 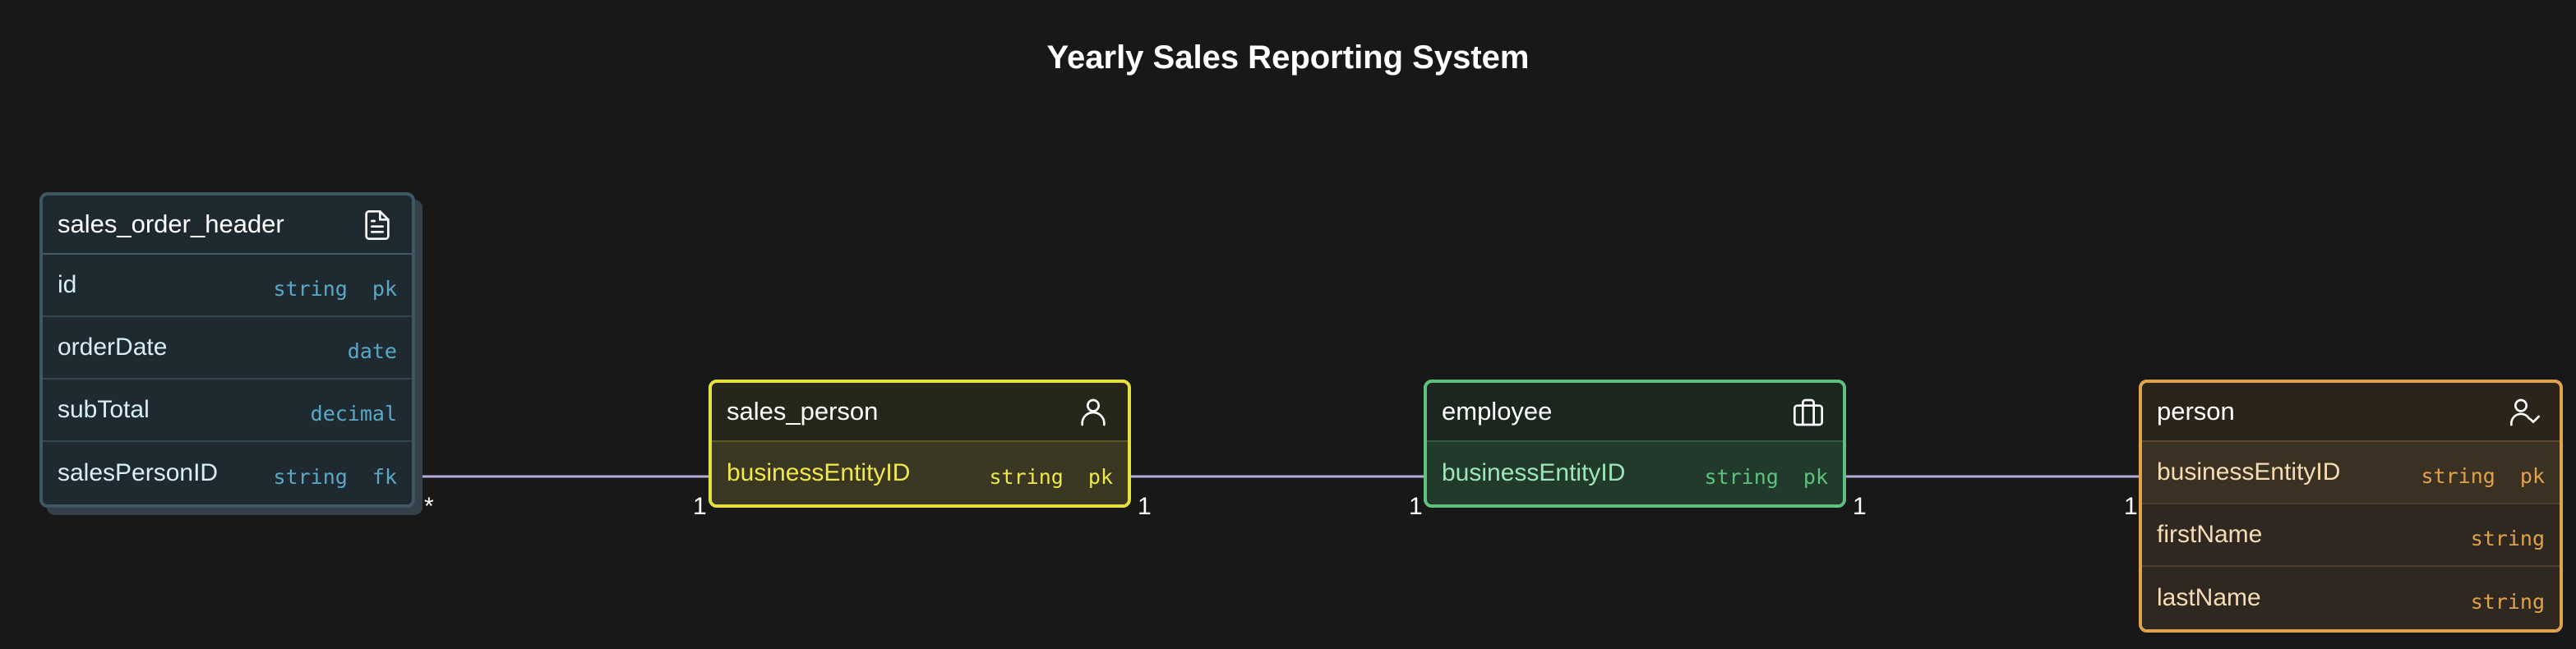 I want to click on field-row: orderDate date, so click(x=228, y=349).